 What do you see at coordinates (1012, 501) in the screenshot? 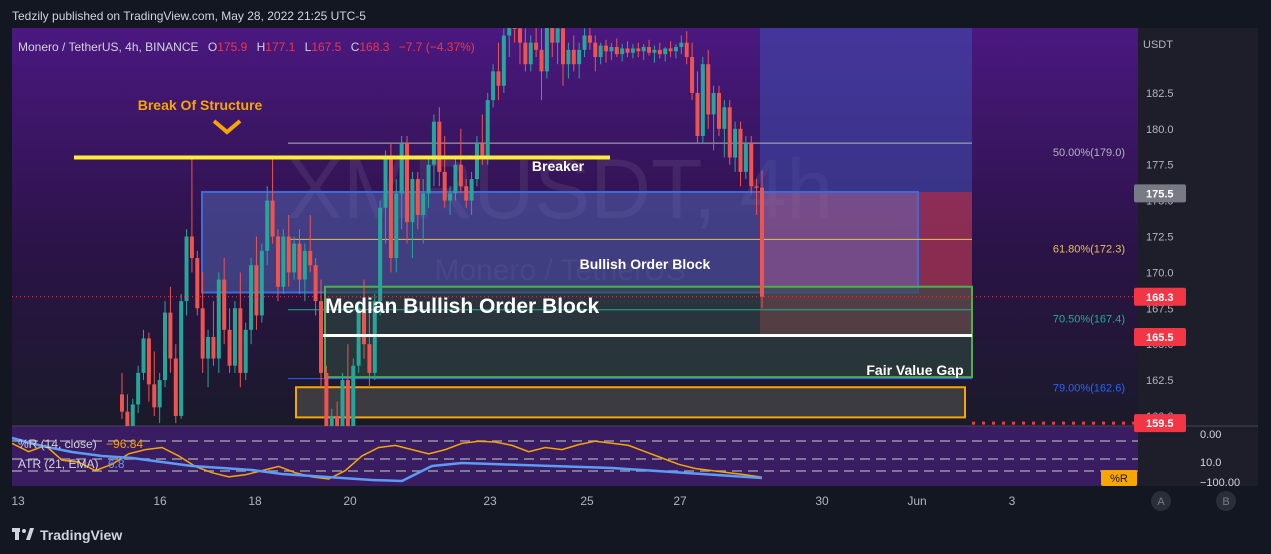
I see `time-tick-label: 3` at bounding box center [1012, 501].